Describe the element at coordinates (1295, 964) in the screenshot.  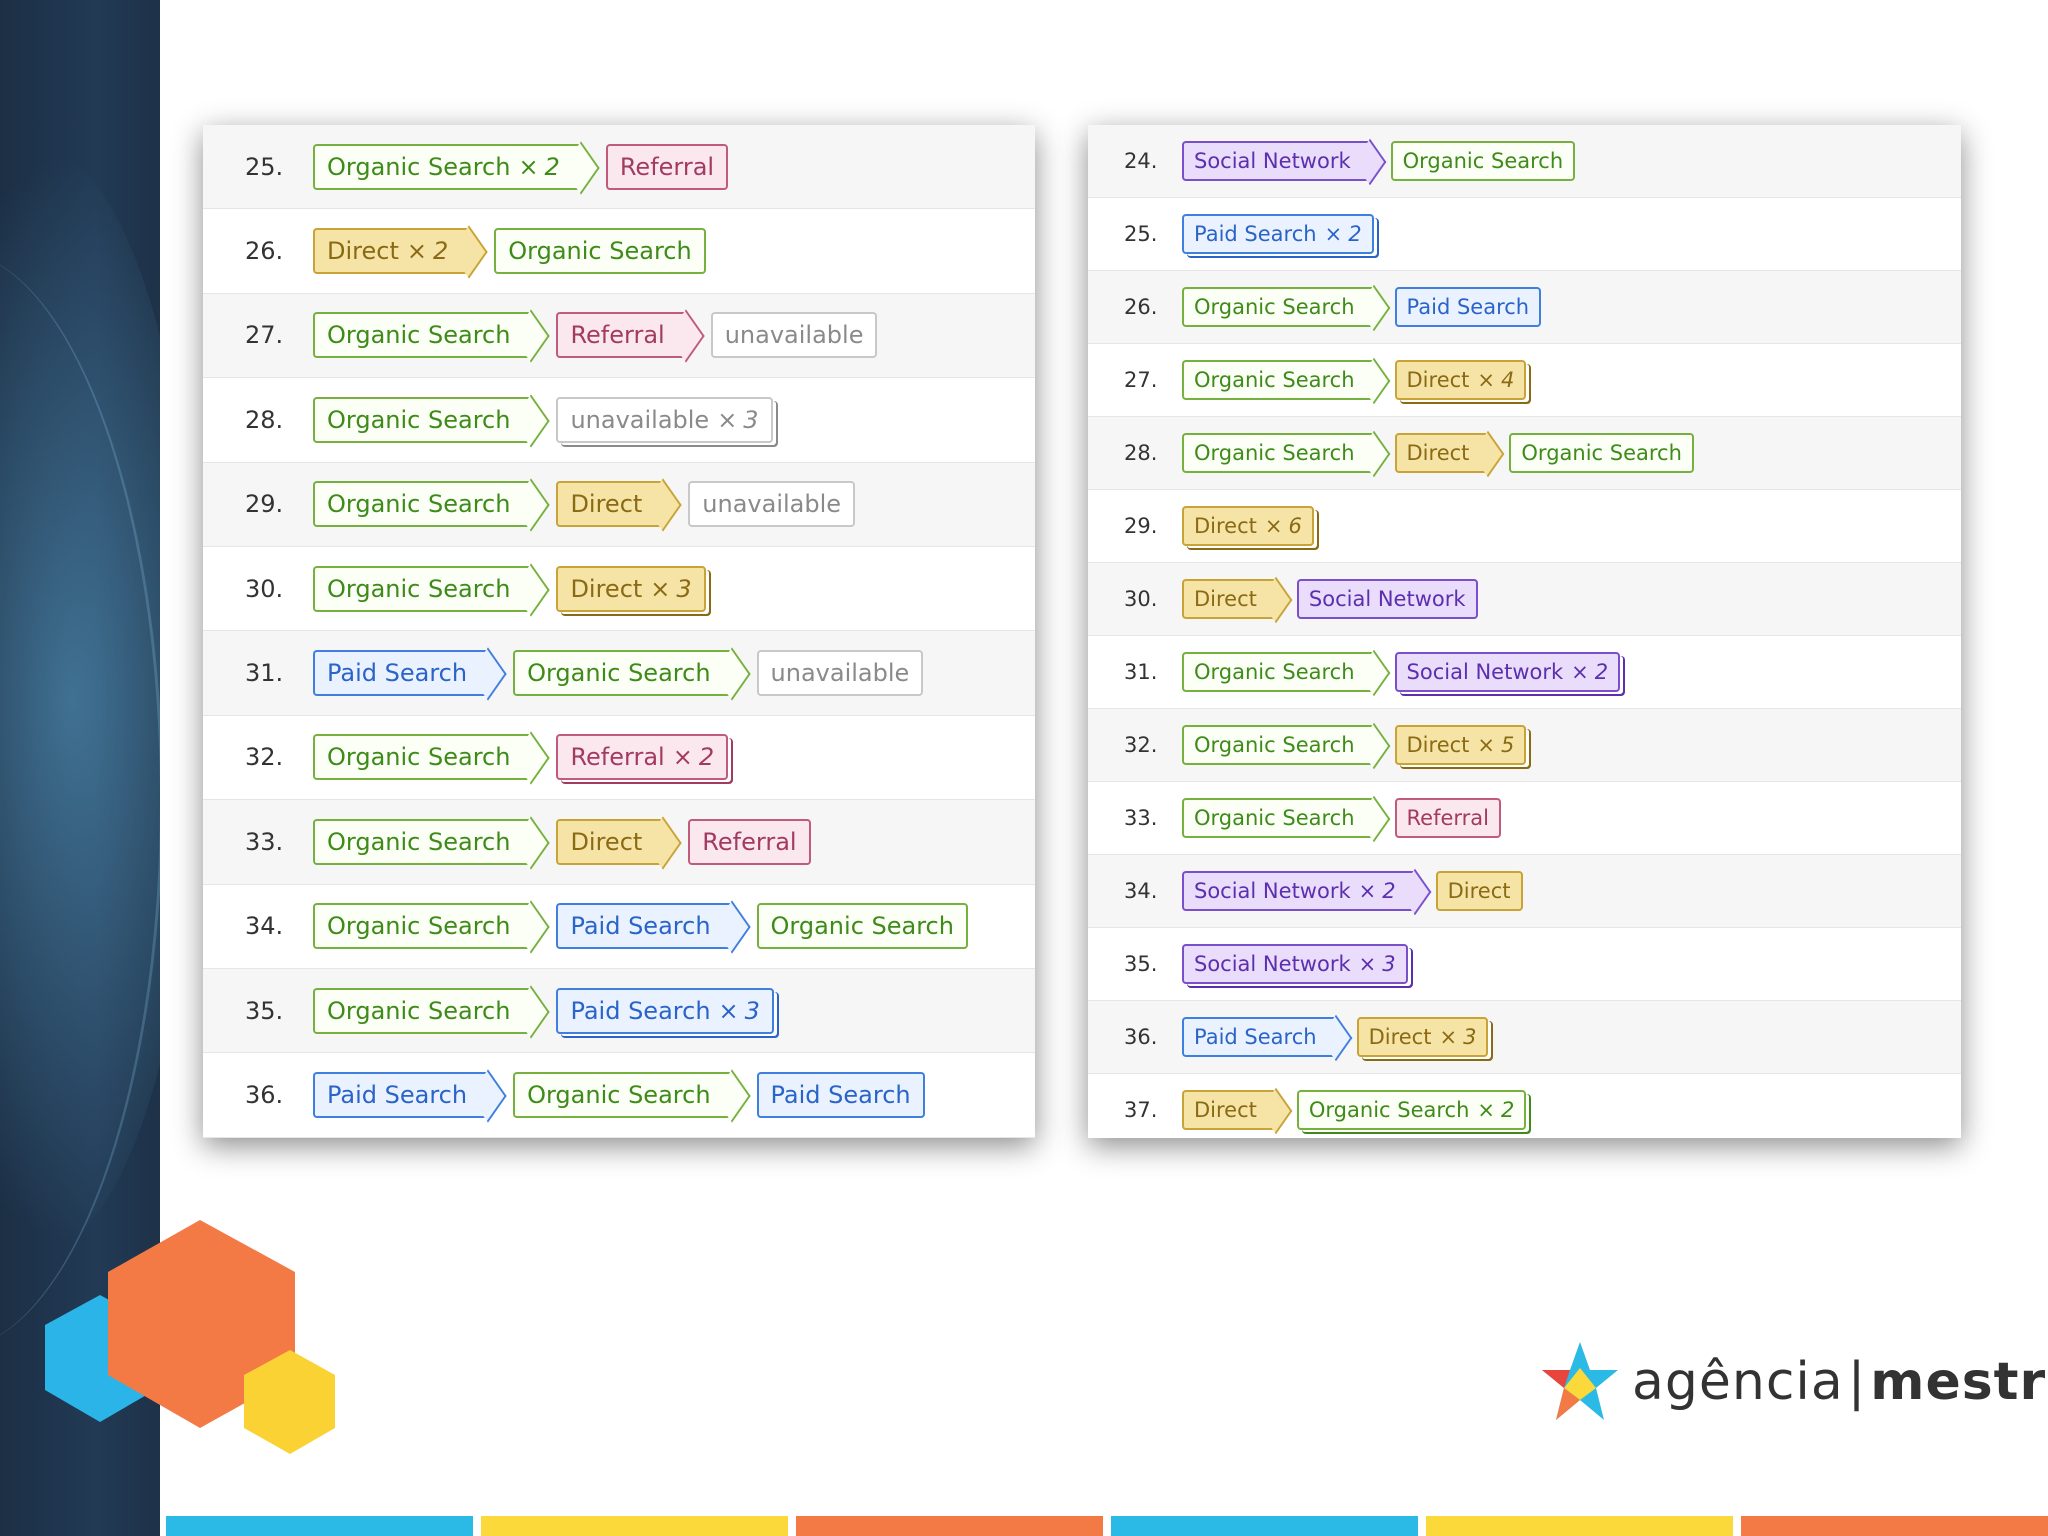
I see `channel-chip-social: Social Network × 3` at that location.